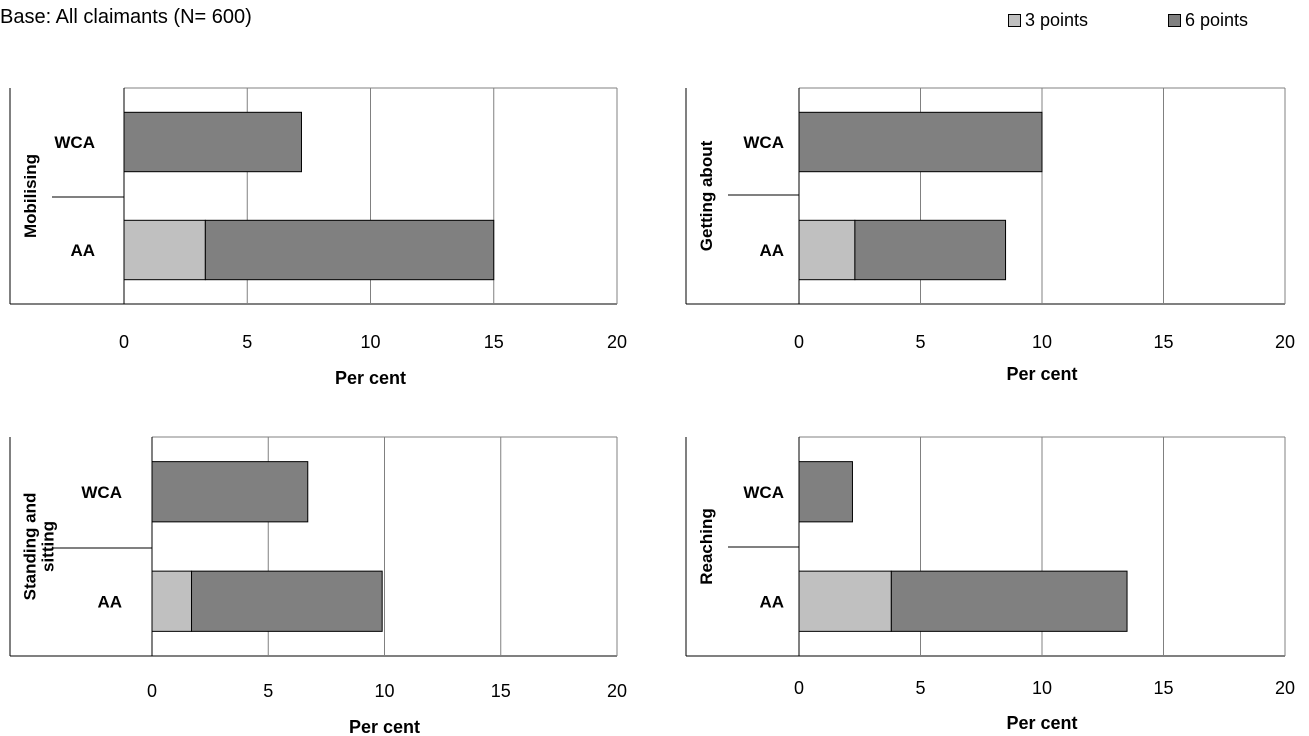 The width and height of the screenshot is (1309, 736). I want to click on panel-label: Mobilising, so click(30, 196).